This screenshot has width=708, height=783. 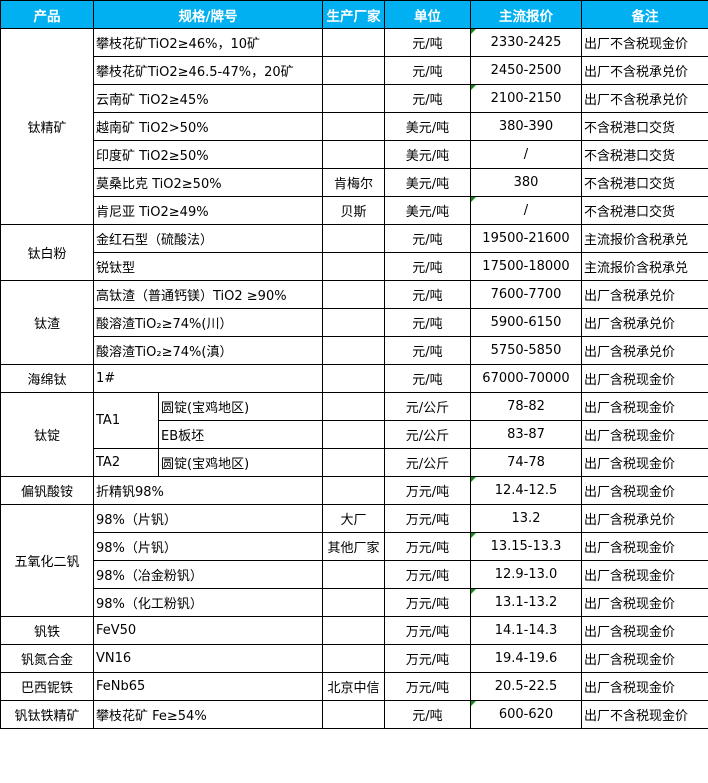 What do you see at coordinates (526, 42) in the screenshot?
I see `price-cell: 2330-2425` at bounding box center [526, 42].